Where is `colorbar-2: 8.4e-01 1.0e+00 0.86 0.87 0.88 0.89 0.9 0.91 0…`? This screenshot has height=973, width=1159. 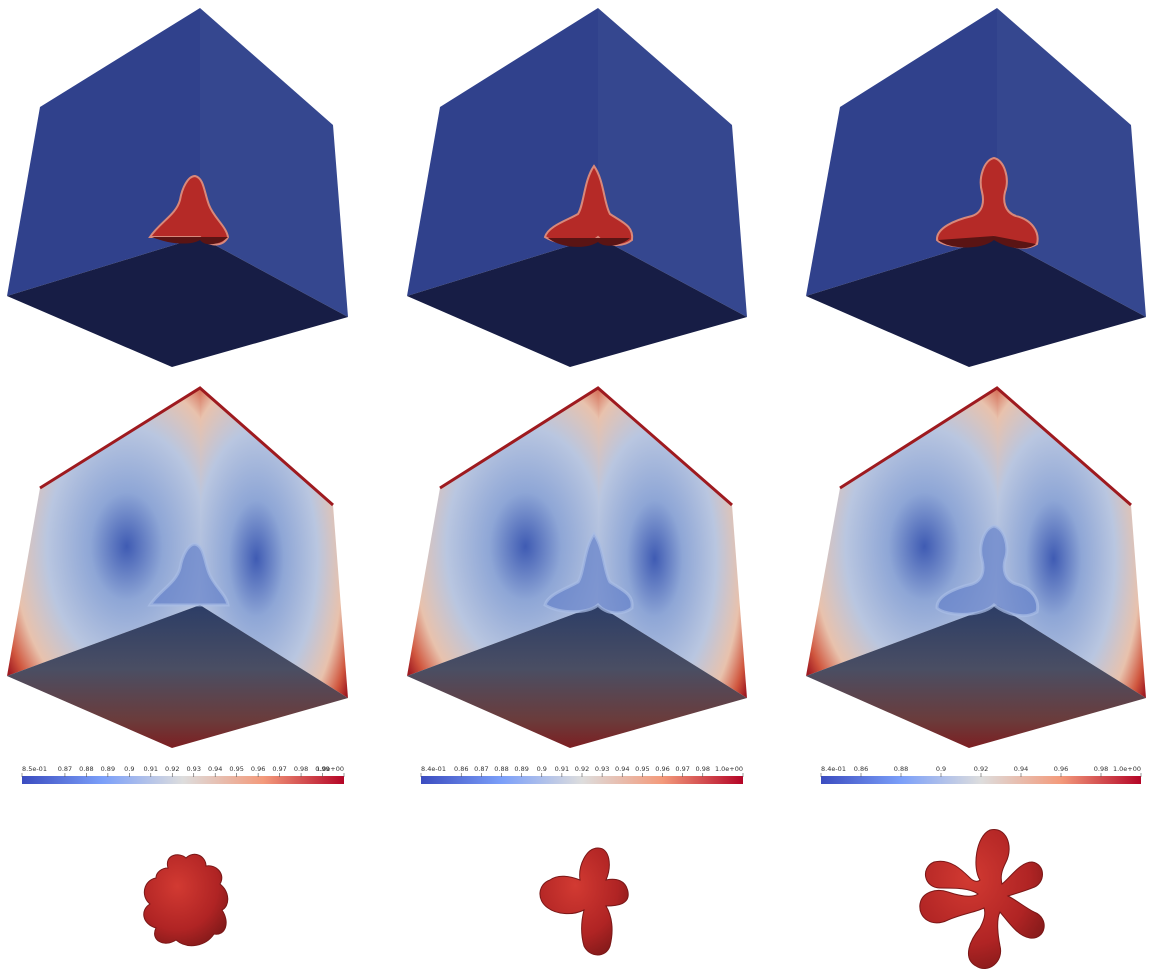
colorbar-2: 8.4e-01 1.0e+00 0.86 0.87 0.88 0.89 0.9 0.91 0… is located at coordinates (582, 774).